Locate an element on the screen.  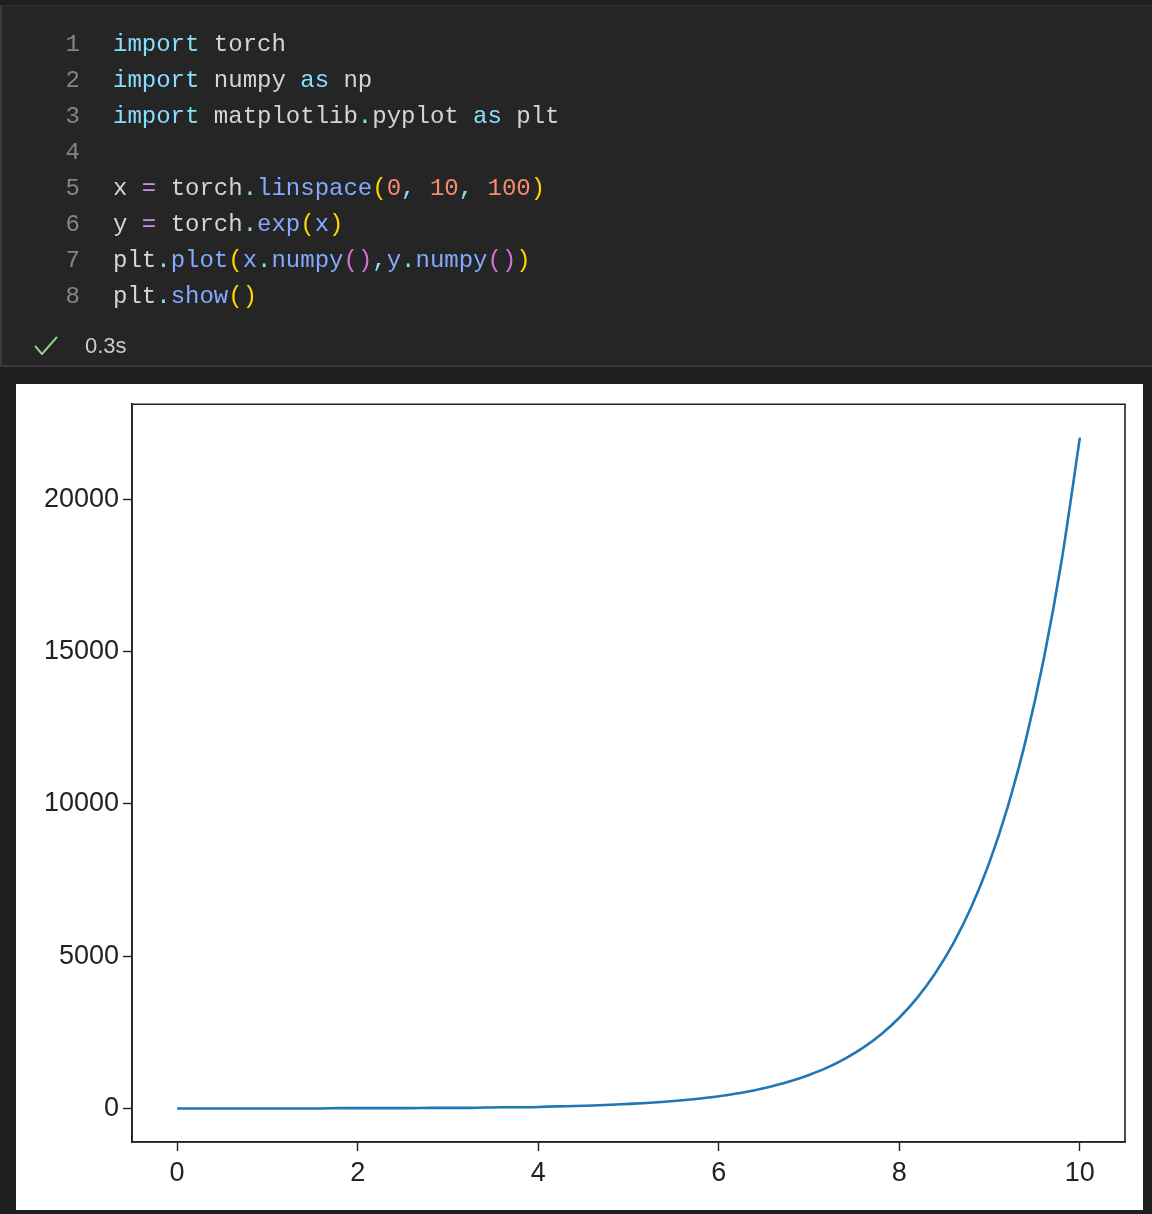
text: 1 is located at coordinates (72, 45).